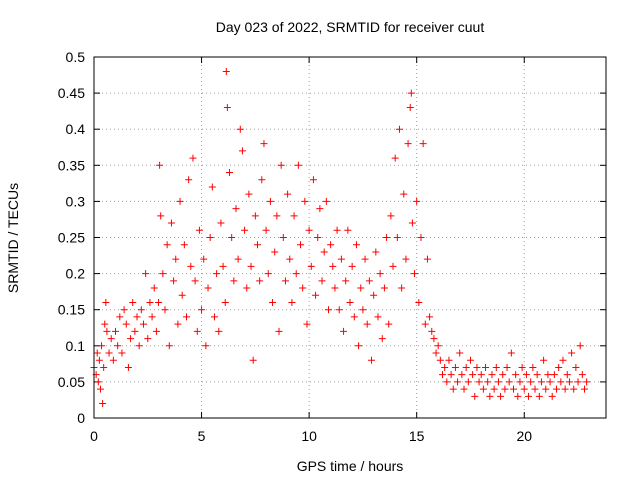  Describe the element at coordinates (71, 310) in the screenshot. I see `y-tick-label: 0.15` at that location.